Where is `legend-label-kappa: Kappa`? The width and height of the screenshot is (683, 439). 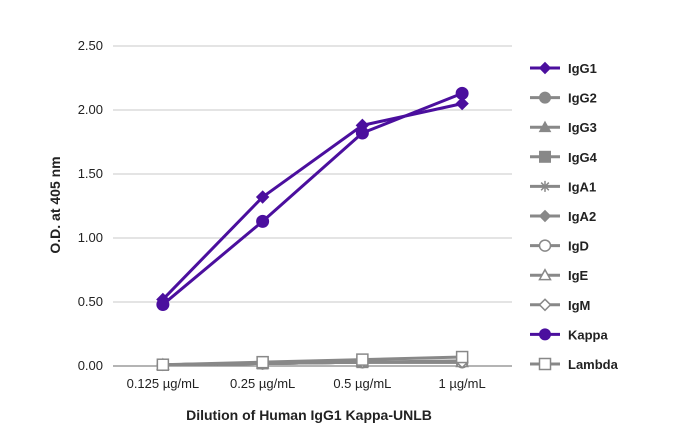 legend-label-kappa: Kappa is located at coordinates (588, 334).